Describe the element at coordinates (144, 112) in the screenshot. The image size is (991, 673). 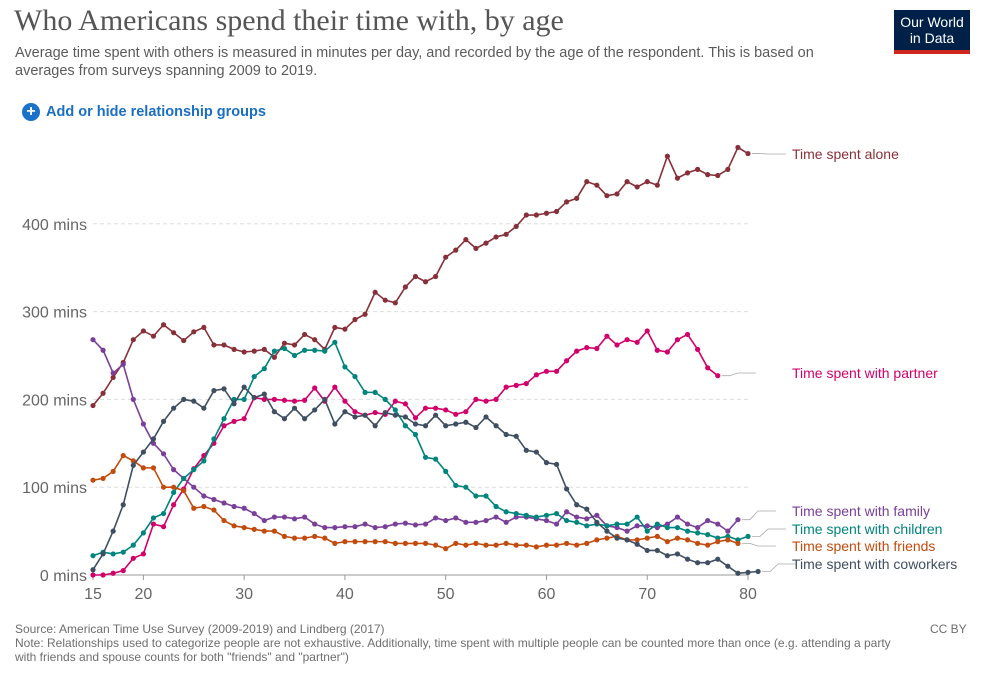
I see `add-relationship-groups-button: + Add or hide relationship groups` at that location.